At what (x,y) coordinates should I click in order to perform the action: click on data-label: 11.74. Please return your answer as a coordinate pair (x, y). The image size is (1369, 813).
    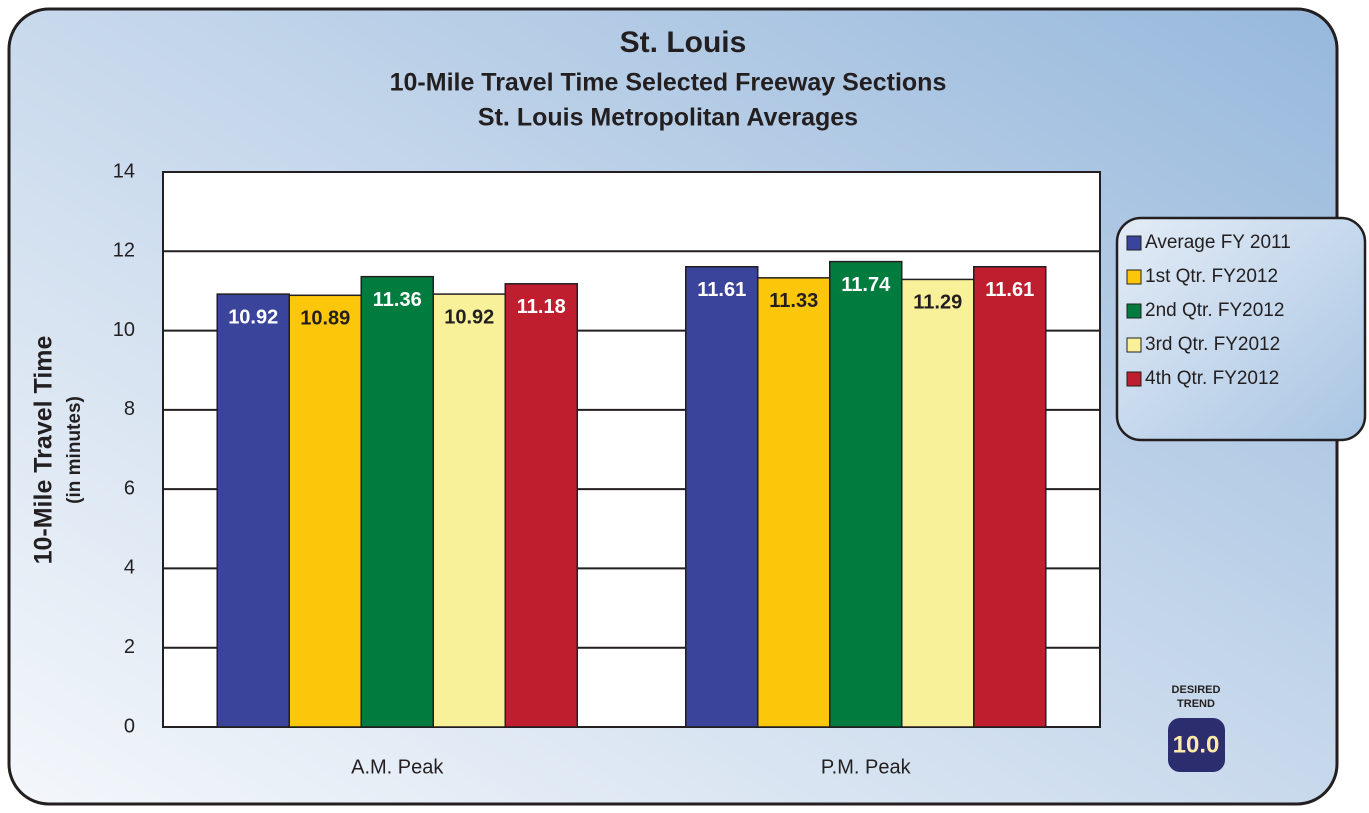
    Looking at the image, I should click on (866, 285).